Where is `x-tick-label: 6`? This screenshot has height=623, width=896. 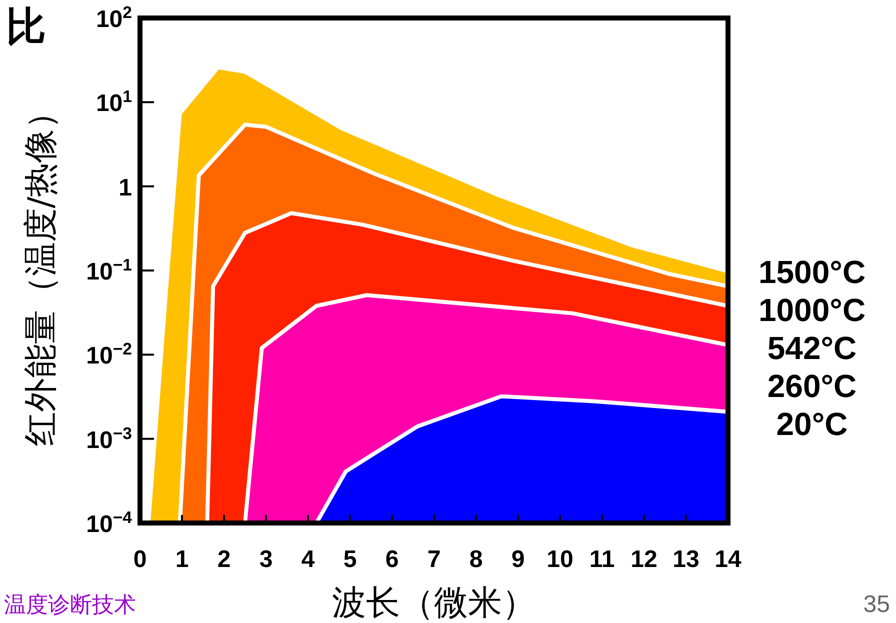 x-tick-label: 6 is located at coordinates (392, 559).